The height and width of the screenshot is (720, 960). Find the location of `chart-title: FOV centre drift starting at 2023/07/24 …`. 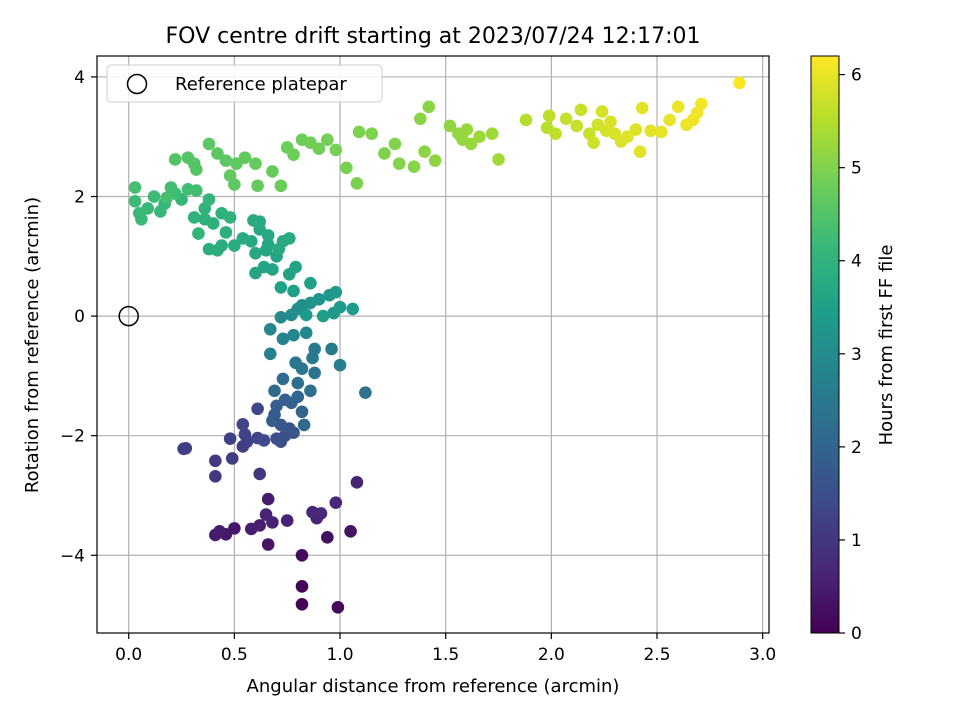

chart-title: FOV centre drift starting at 2023/07/24 … is located at coordinates (433, 36).